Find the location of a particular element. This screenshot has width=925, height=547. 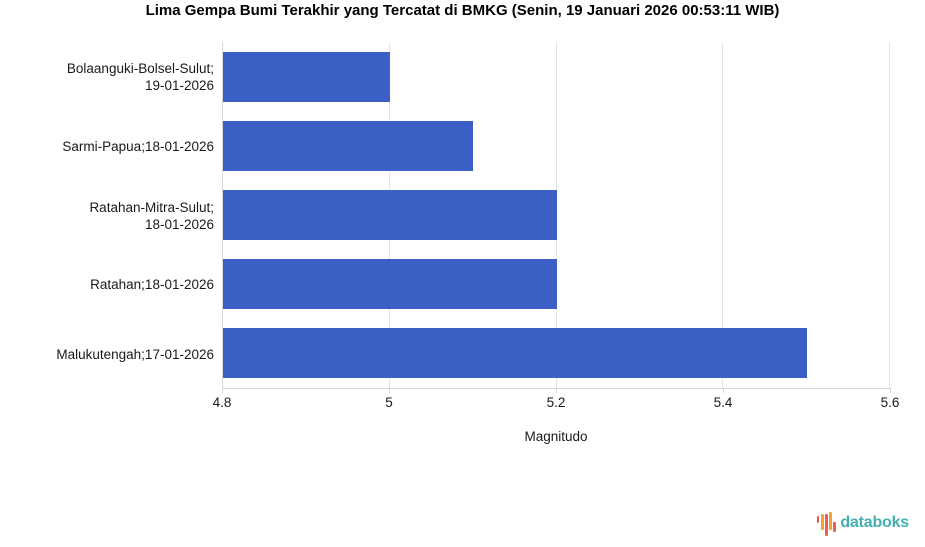

x-tick-label: 4.8 is located at coordinates (222, 402).